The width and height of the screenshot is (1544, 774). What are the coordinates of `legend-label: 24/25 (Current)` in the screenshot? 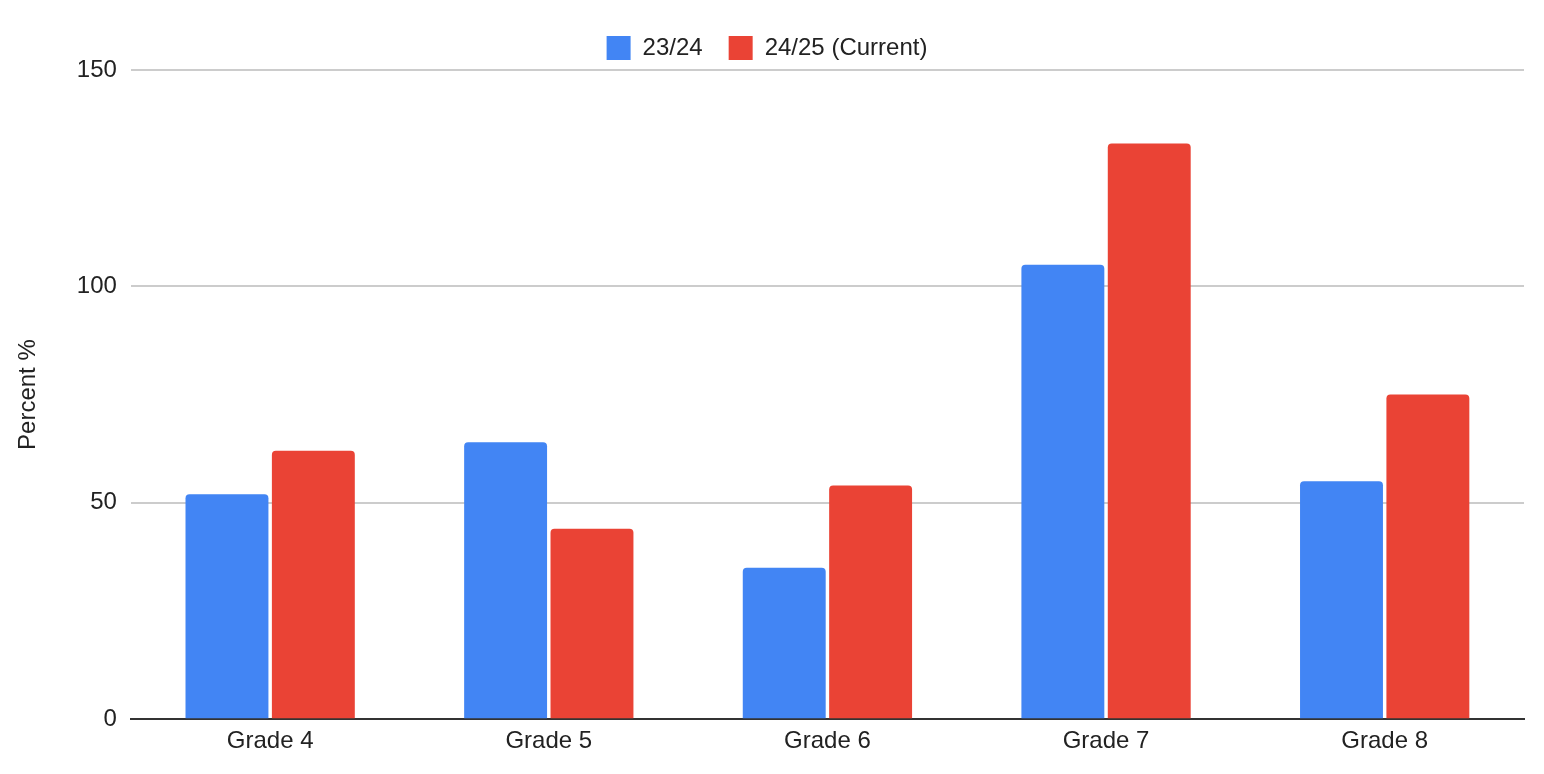 It's located at (846, 46).